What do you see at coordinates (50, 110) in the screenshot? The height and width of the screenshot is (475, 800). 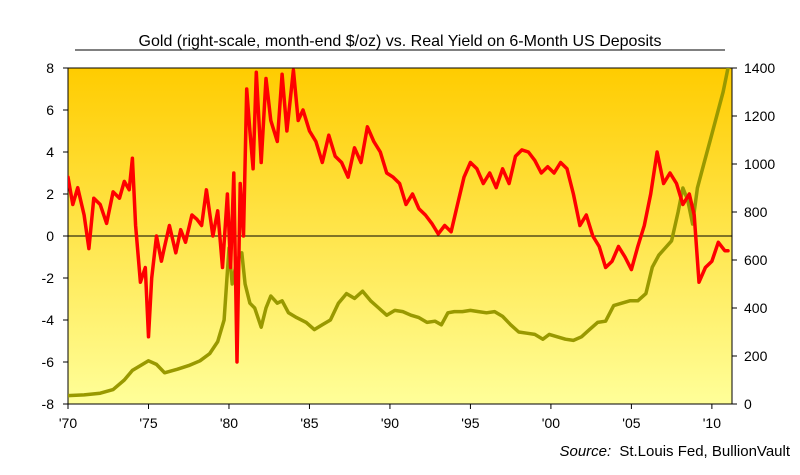 I see `y-left-tick-label: 6` at bounding box center [50, 110].